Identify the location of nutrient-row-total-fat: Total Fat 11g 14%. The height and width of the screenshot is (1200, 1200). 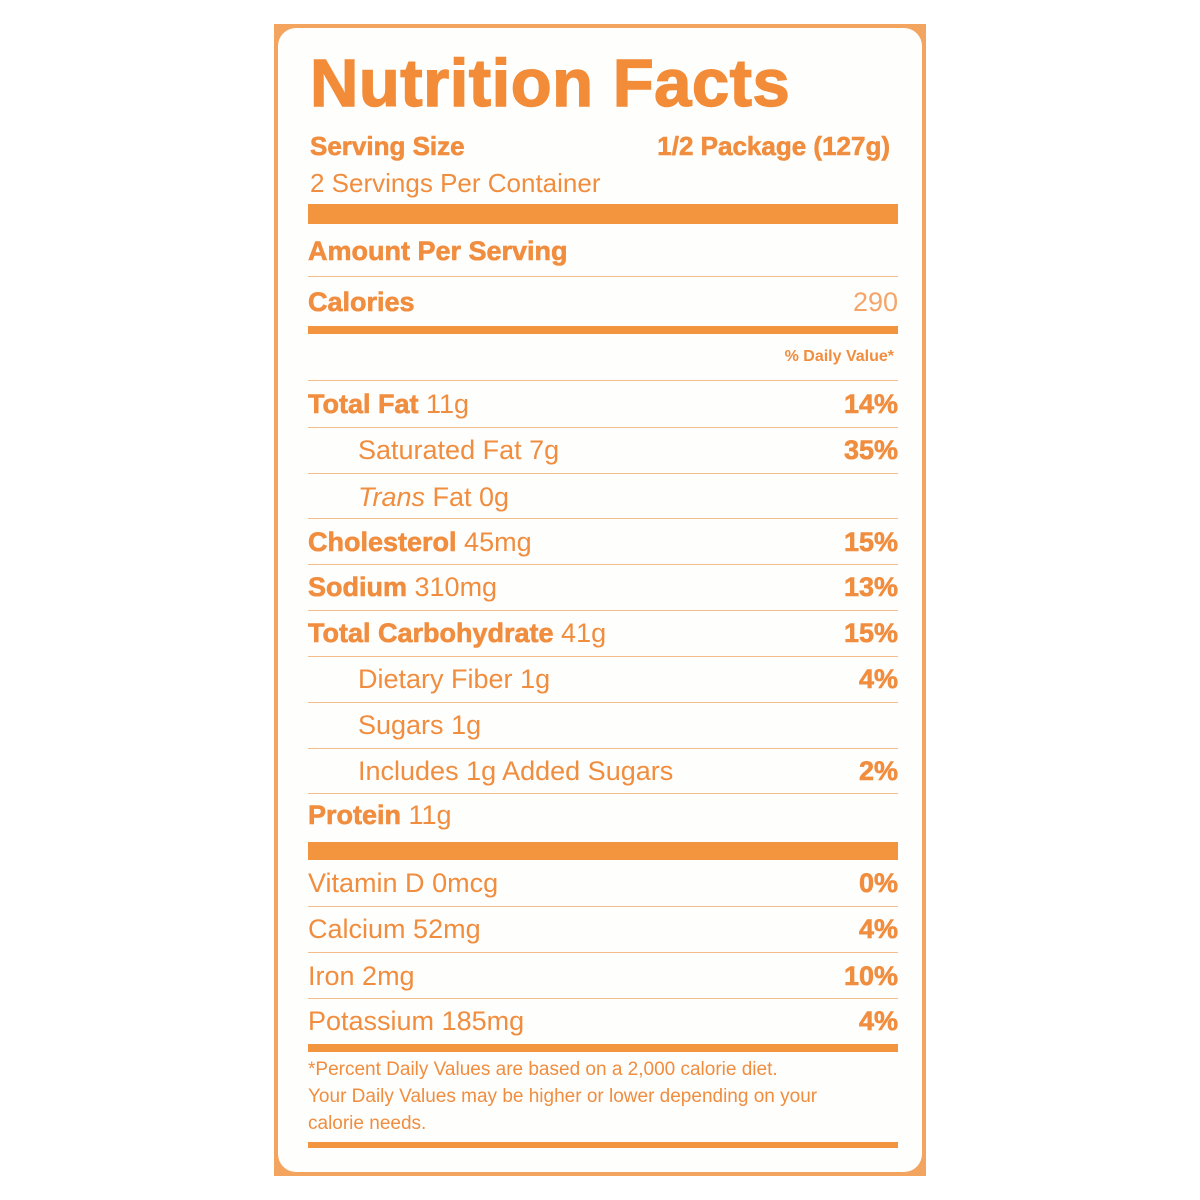
(603, 404).